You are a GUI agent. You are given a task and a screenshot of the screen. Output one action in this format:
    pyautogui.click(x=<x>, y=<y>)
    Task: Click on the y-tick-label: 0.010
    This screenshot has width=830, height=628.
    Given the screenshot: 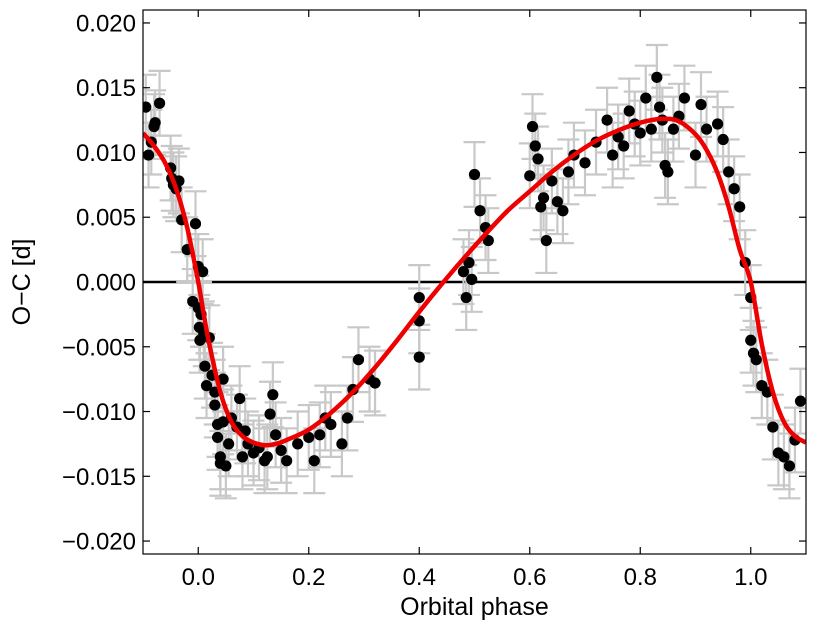 What is the action you would take?
    pyautogui.click(x=106, y=153)
    